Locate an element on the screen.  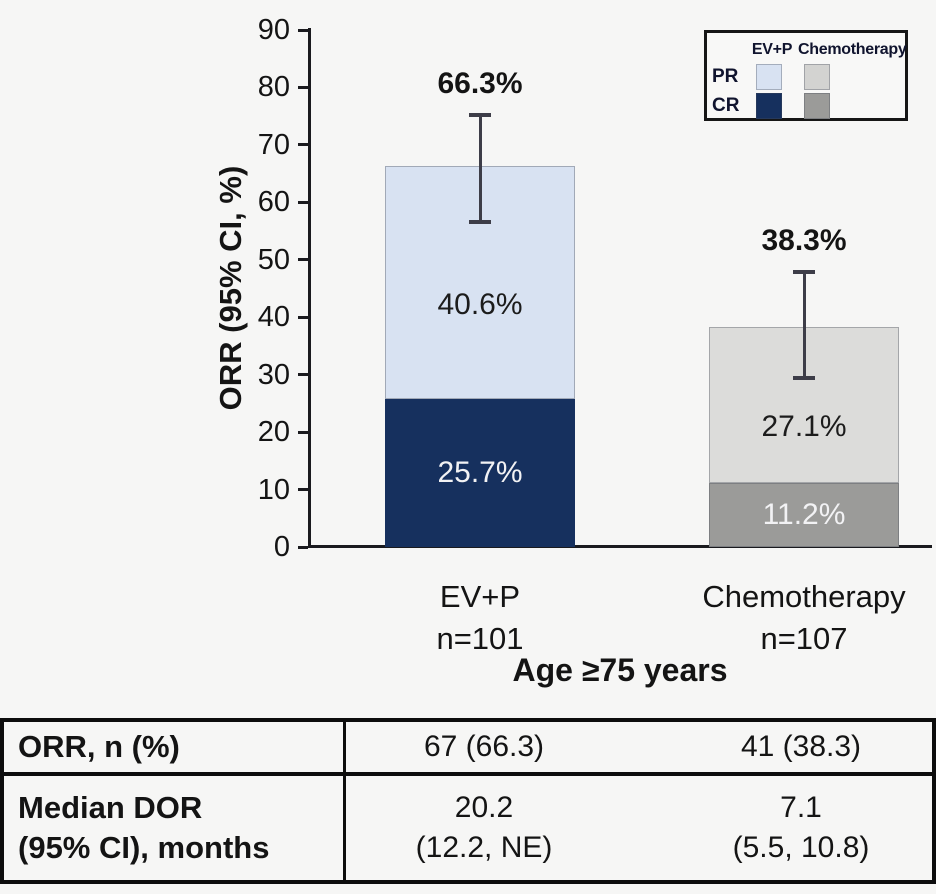
y-tick-label: 70 is located at coordinates (273, 144).